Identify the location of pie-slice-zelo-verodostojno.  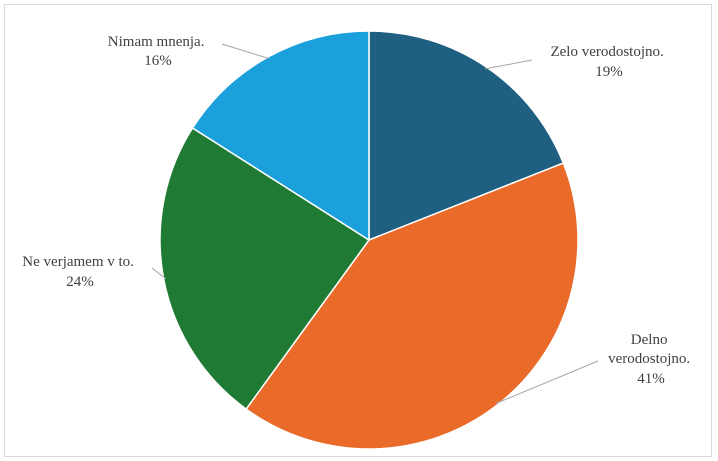
(466, 136).